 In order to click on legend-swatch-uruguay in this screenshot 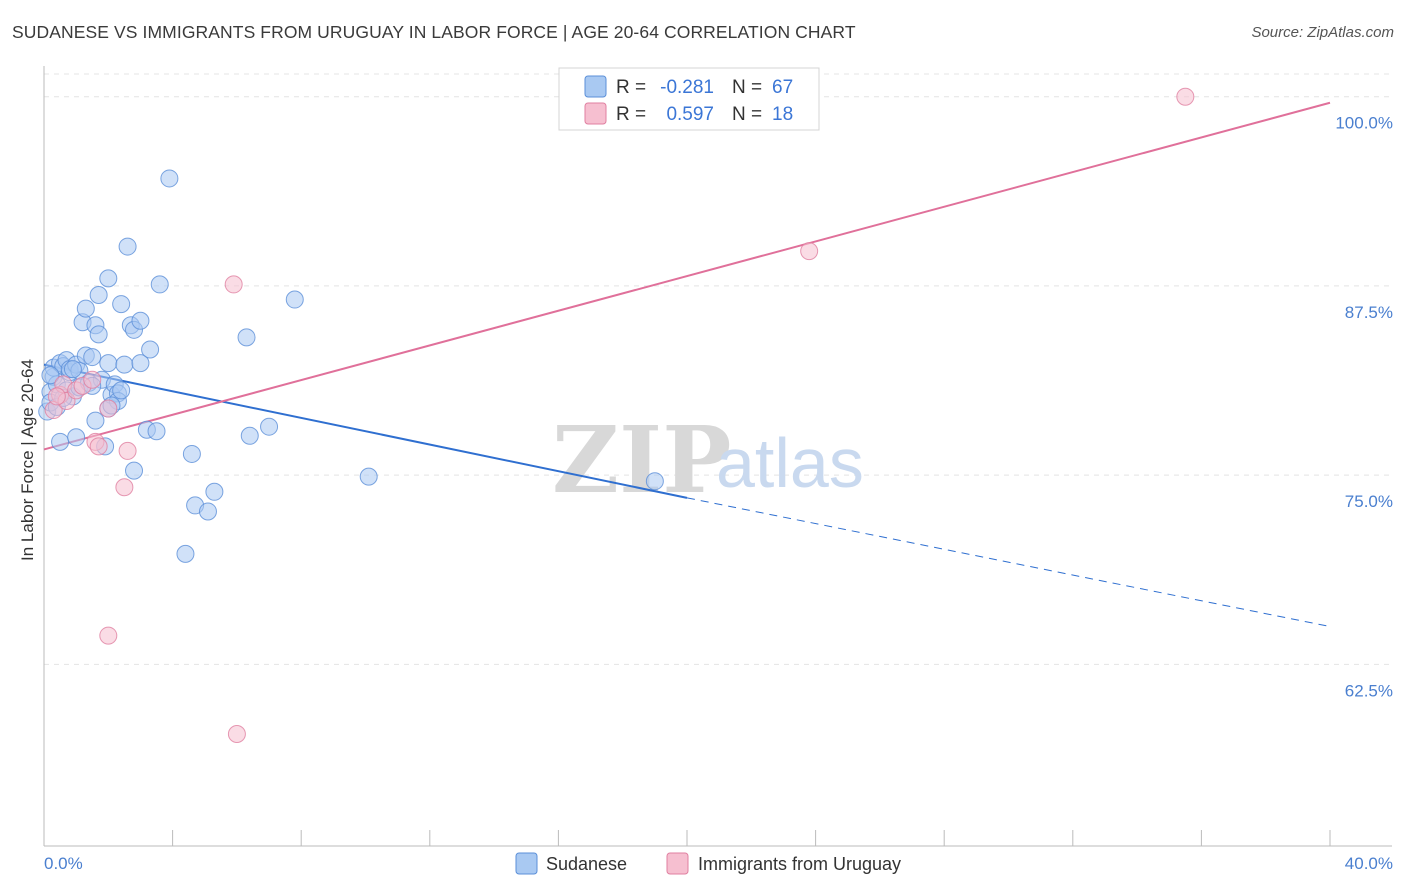, I will do `click(595, 113)`.